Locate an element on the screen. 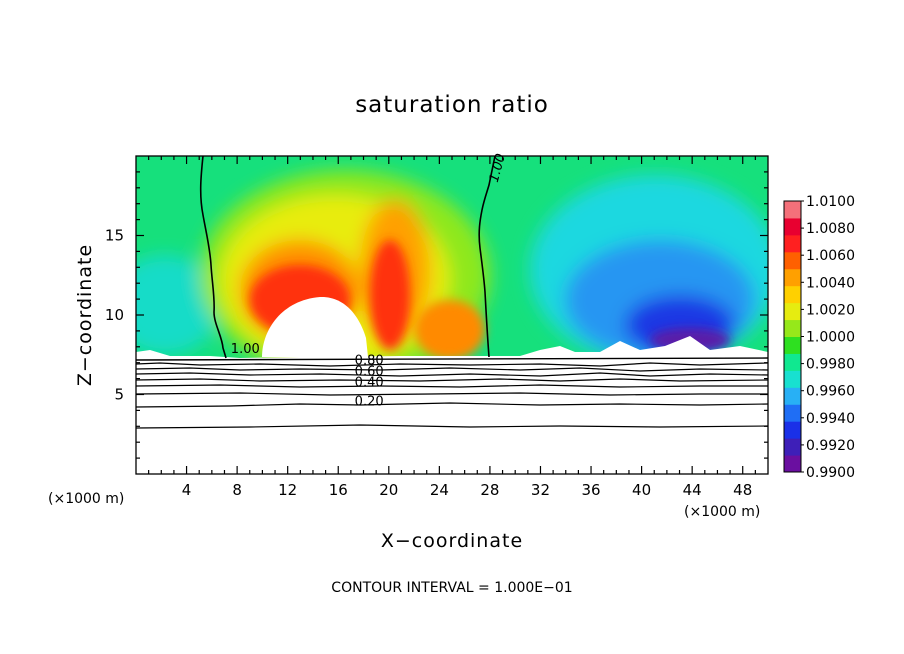 This screenshot has height=654, width=904. x-tick-label: 4 is located at coordinates (187, 490).